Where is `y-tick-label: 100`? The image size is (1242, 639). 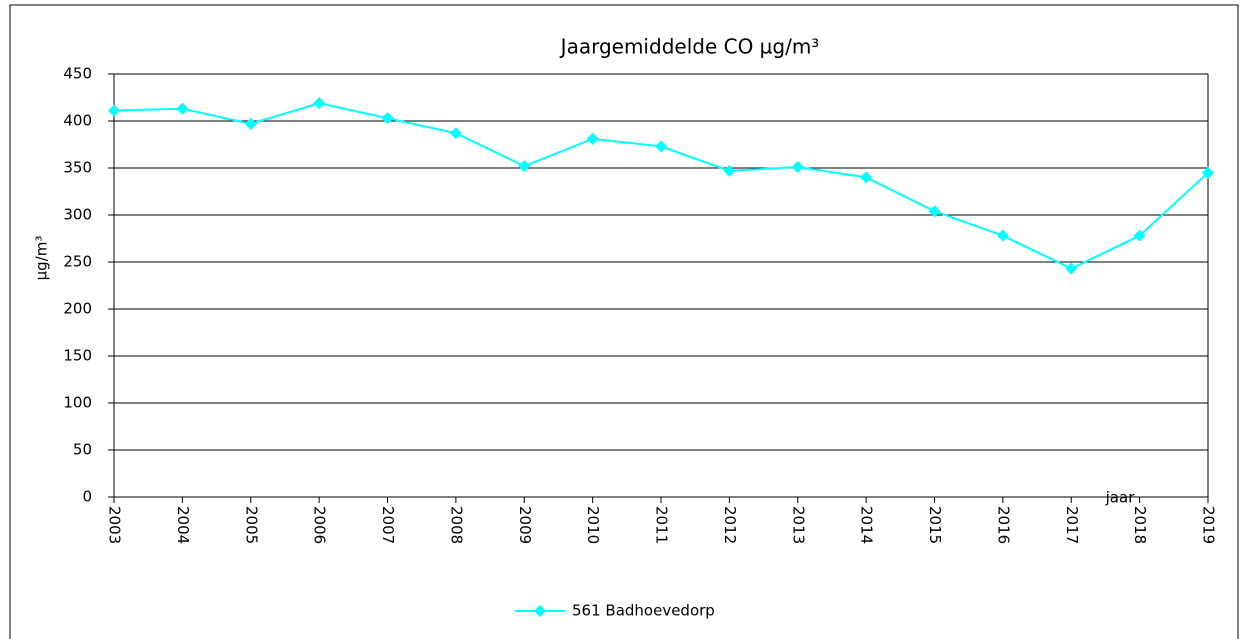 y-tick-label: 100 is located at coordinates (77, 403).